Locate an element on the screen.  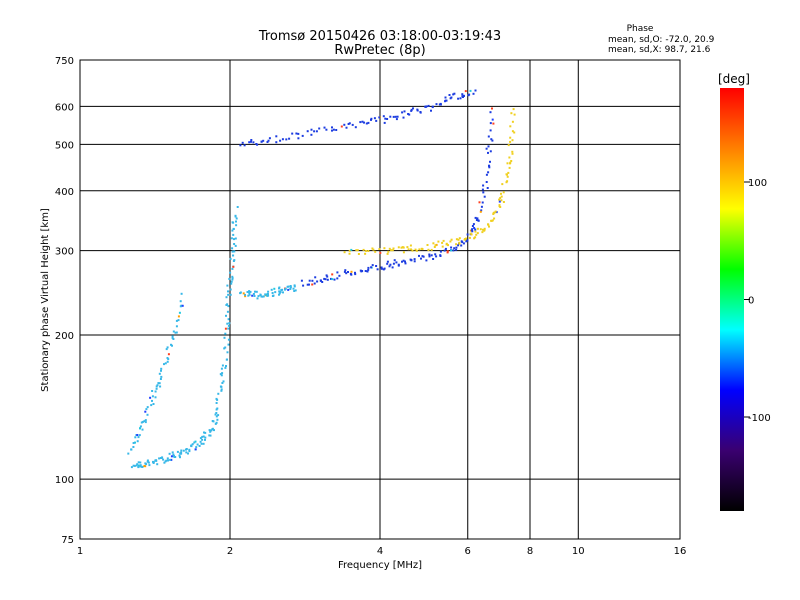
stats-line-x: mean, sd,X: 98.7, 21.6 is located at coordinates (659, 50).